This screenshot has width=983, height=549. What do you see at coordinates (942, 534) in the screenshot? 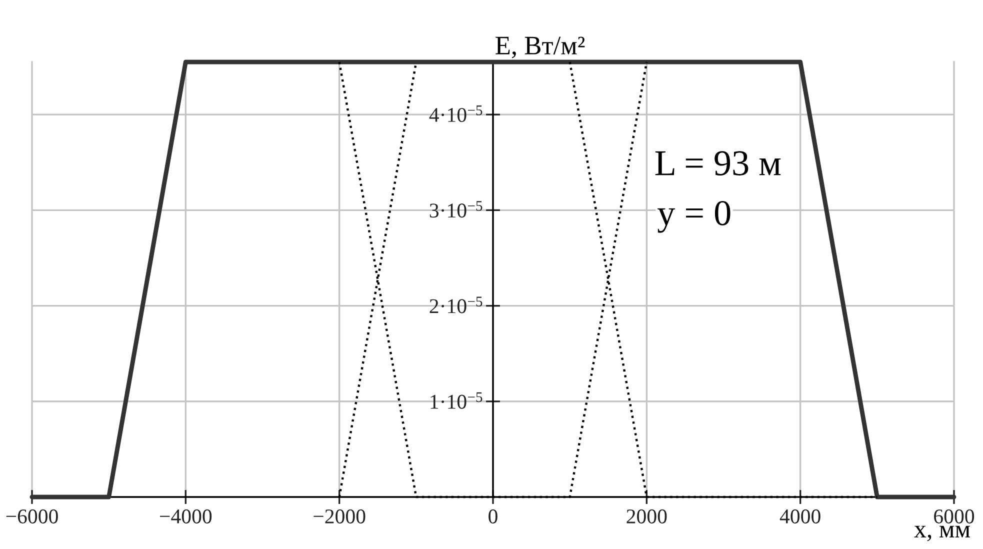
I see `x-axis-title: x, мм` at bounding box center [942, 534].